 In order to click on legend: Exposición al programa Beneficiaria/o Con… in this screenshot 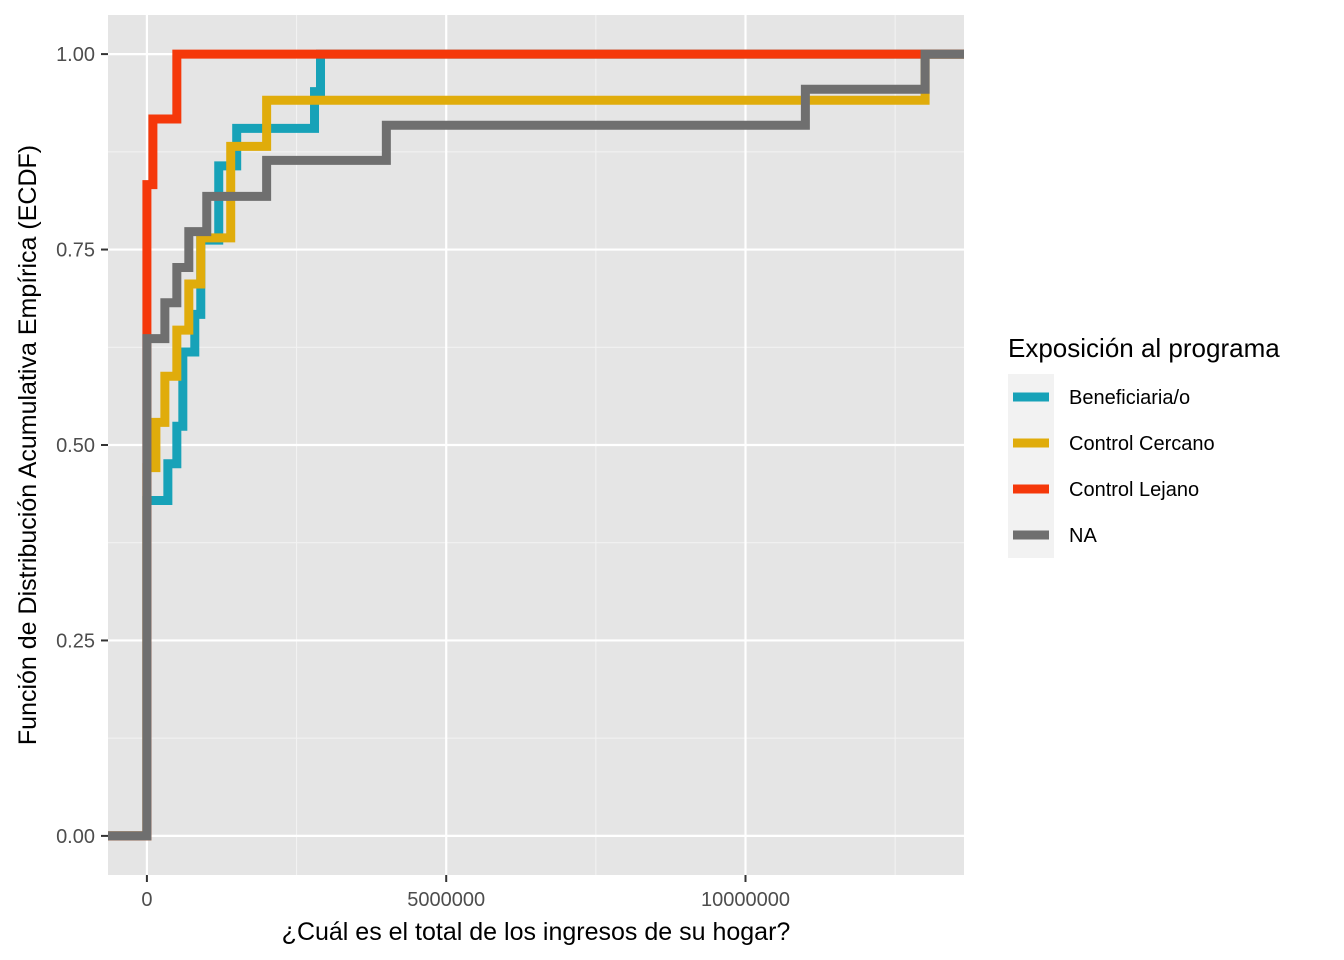, I will do `click(1144, 445)`.